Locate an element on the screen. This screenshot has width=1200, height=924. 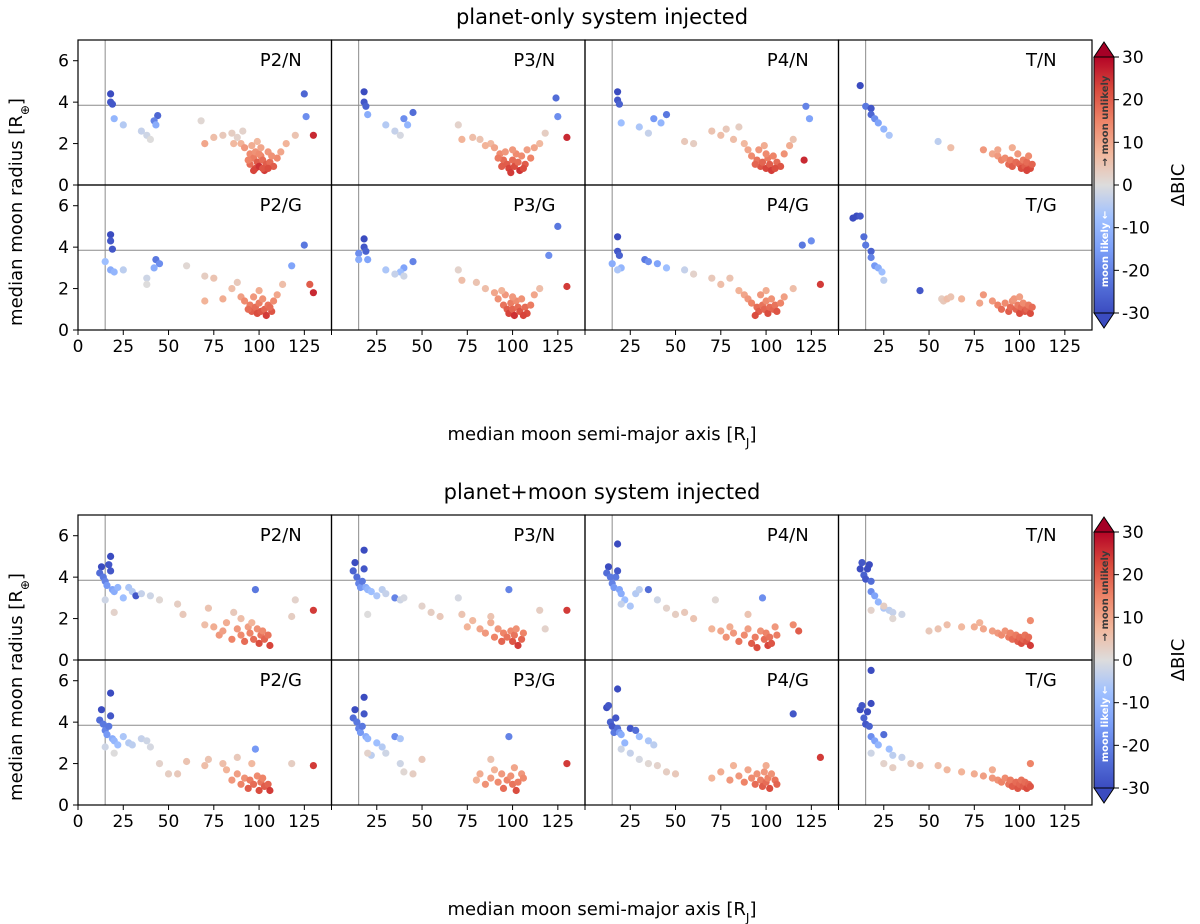
panel-label: P2/N is located at coordinates (281, 535).